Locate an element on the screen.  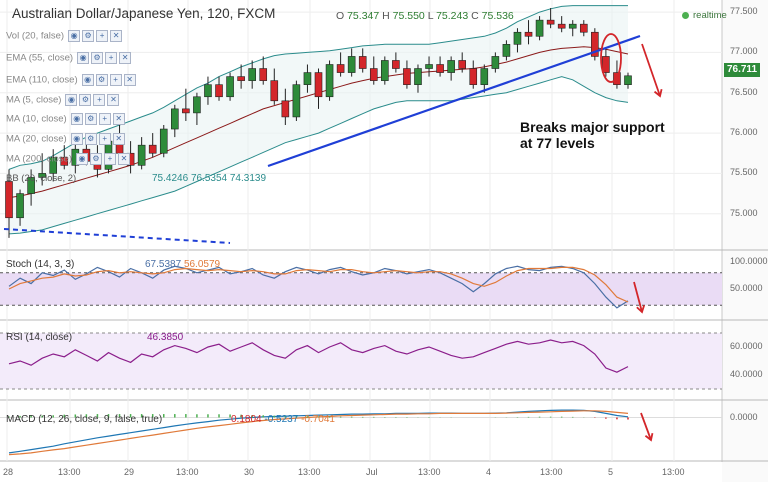
indicator-row-ma10: MA (10, close) ◉ ⚙ + ✕ is located at coordinates (66, 119).